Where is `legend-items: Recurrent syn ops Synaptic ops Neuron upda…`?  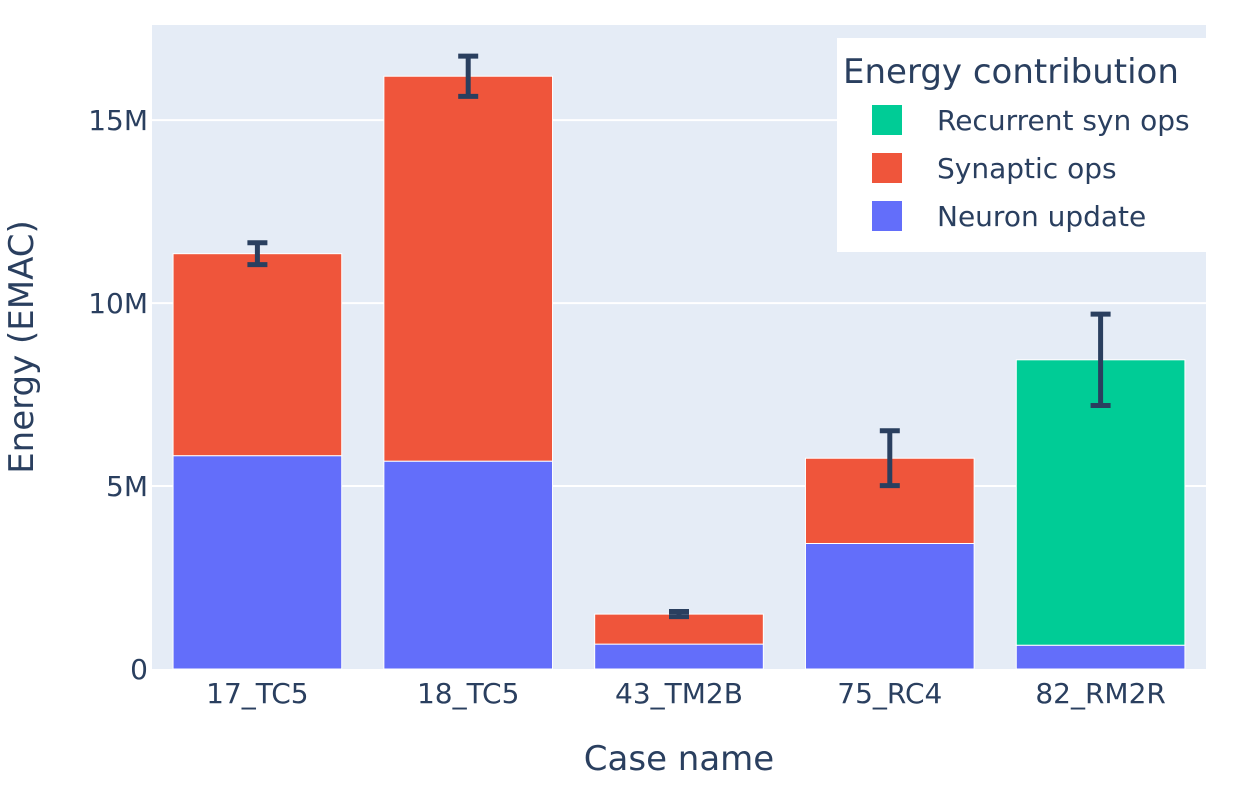 legend-items: Recurrent syn ops Synaptic ops Neuron upda… is located at coordinates (1031, 168).